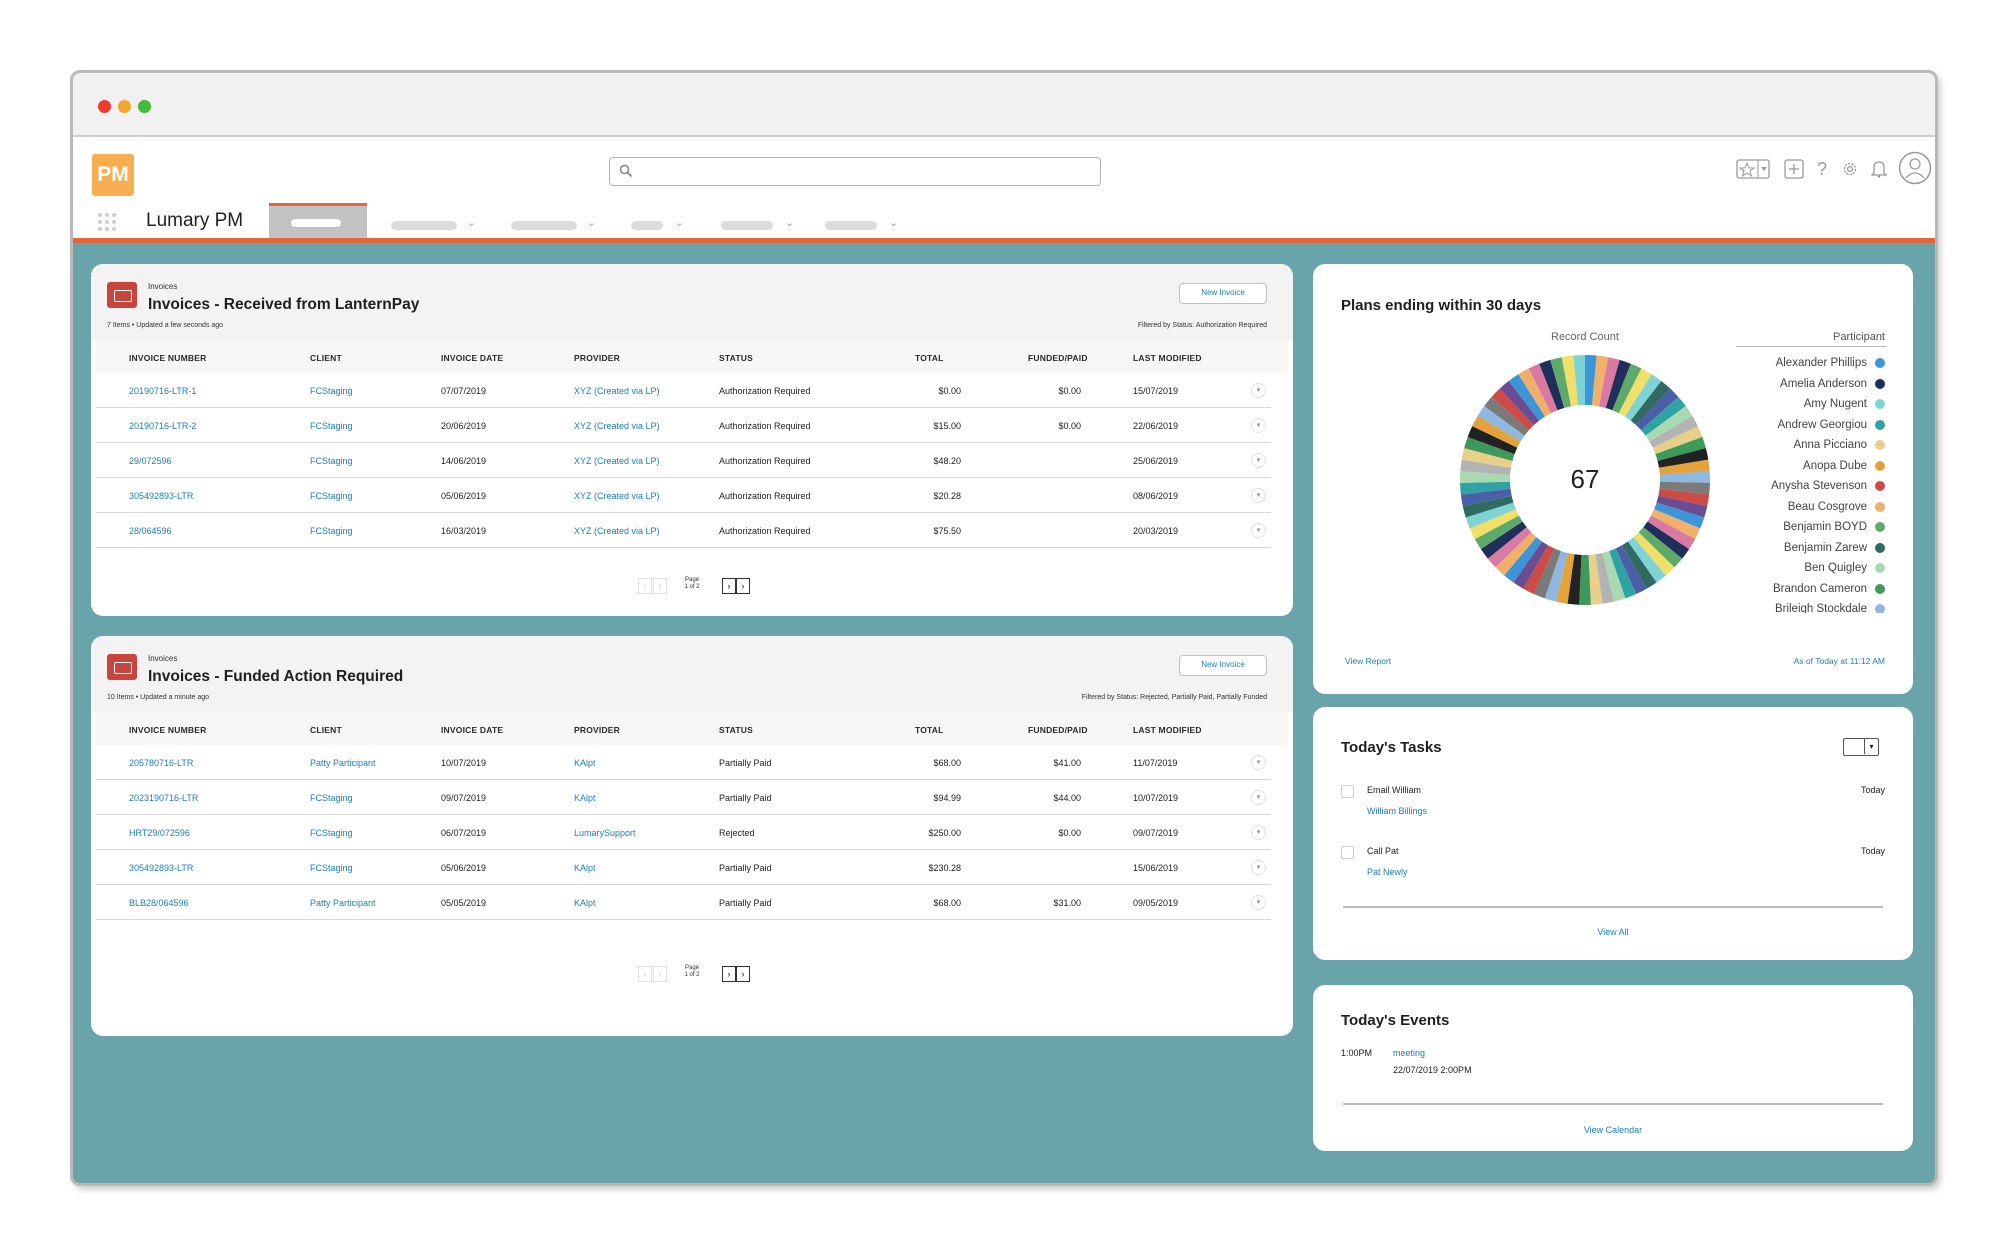  Describe the element at coordinates (1058, 358) in the screenshot. I see `col-funded-paid: FUNDED/PAID` at that location.